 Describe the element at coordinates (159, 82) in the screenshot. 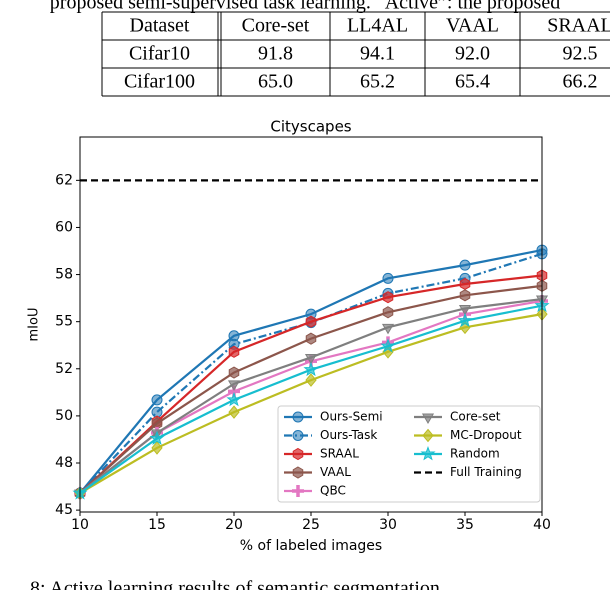

I see `table-cell: Cifar100` at that location.